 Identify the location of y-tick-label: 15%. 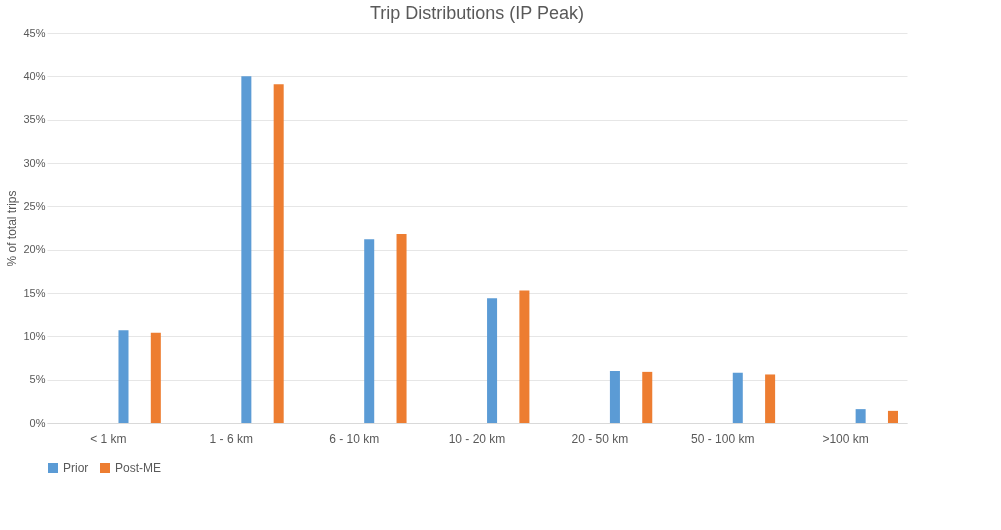
(34, 292).